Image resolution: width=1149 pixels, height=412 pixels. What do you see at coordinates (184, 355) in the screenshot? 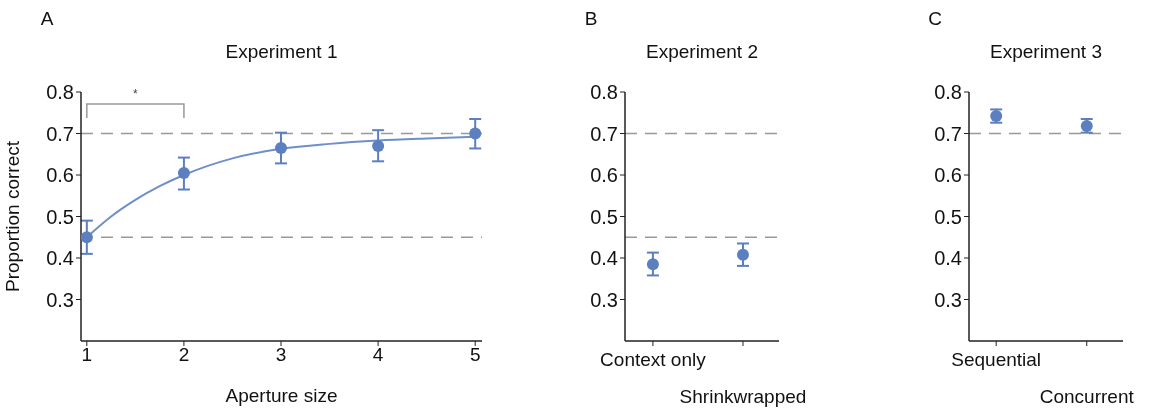
I see `x-tick-label: 2` at bounding box center [184, 355].